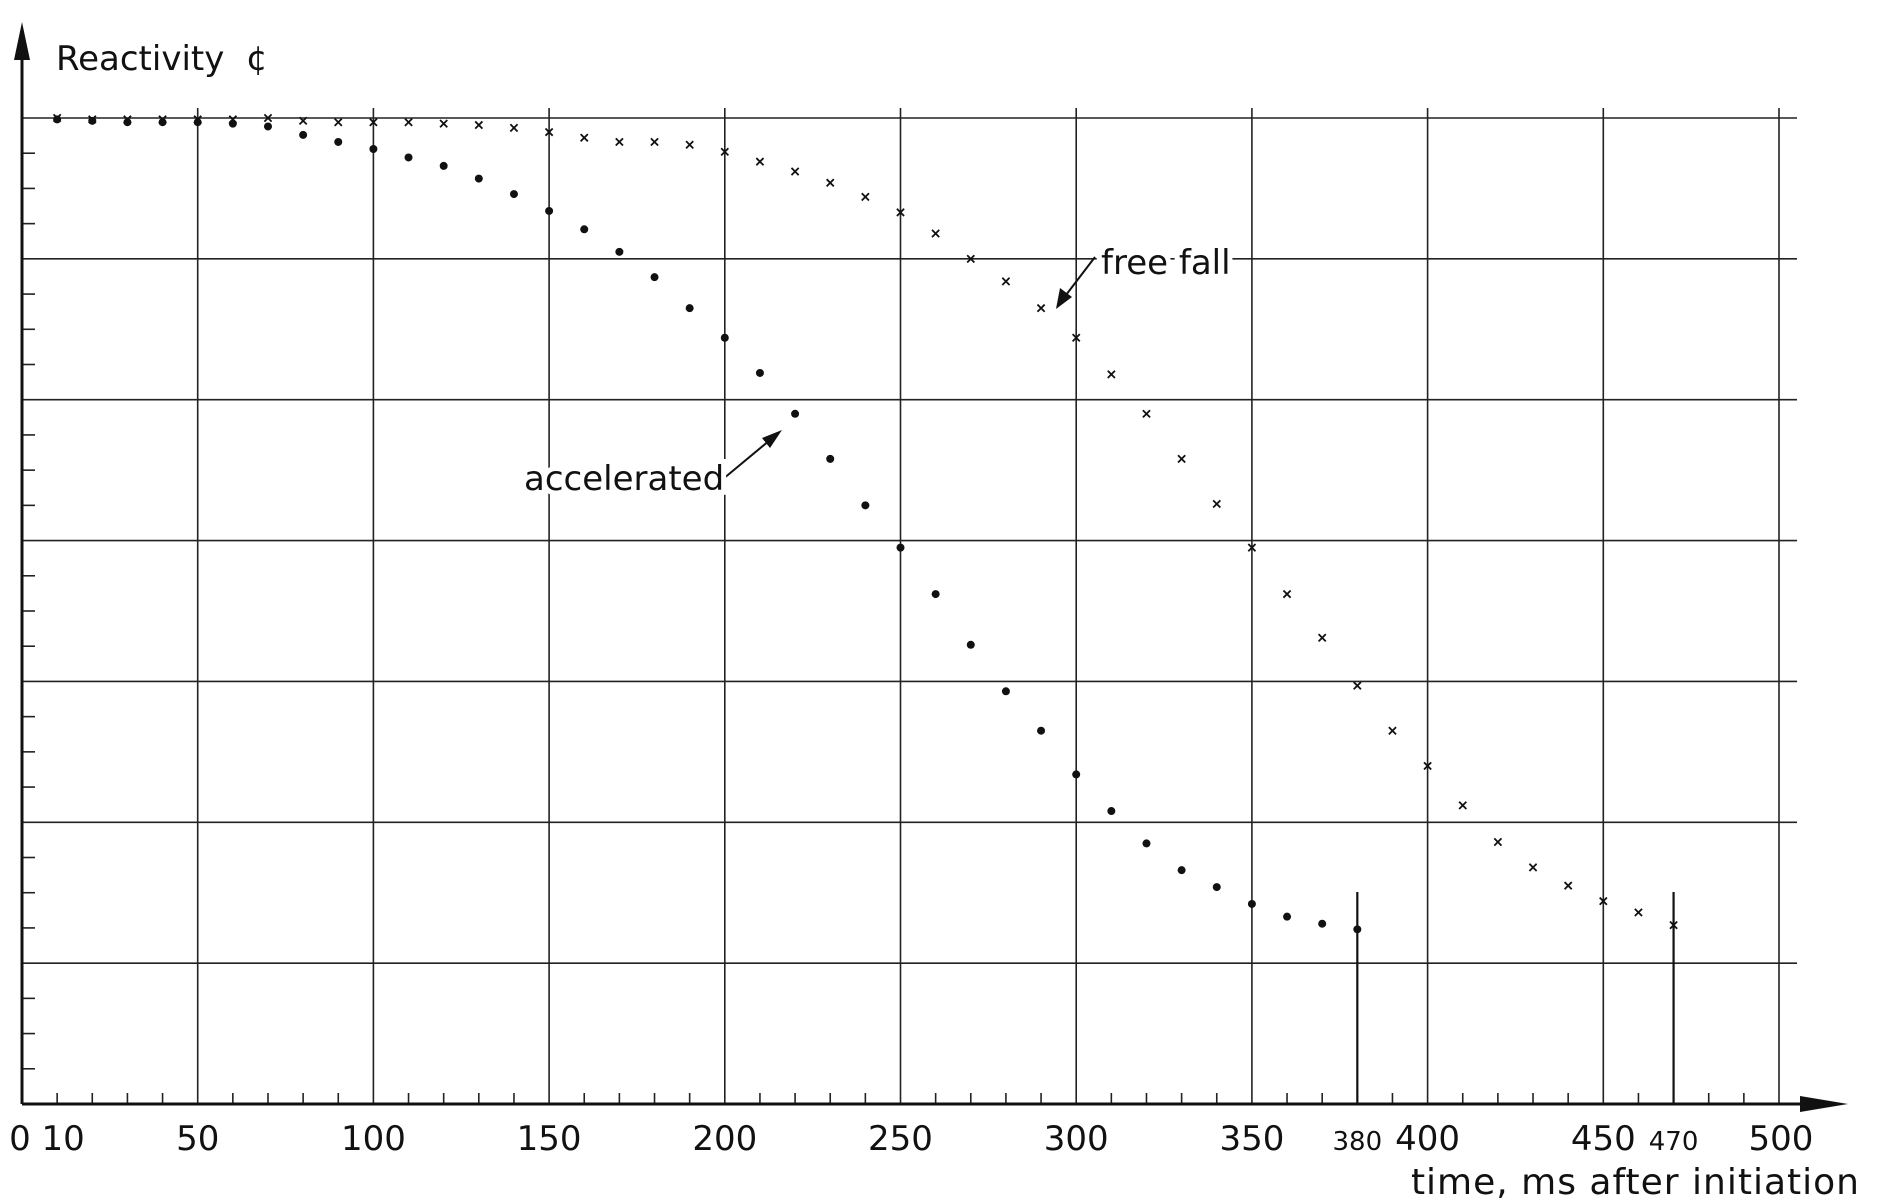 The height and width of the screenshot is (1203, 1878). Describe the element at coordinates (1635, 1182) in the screenshot. I see `x-axis-label: time, ms after initiation` at that location.